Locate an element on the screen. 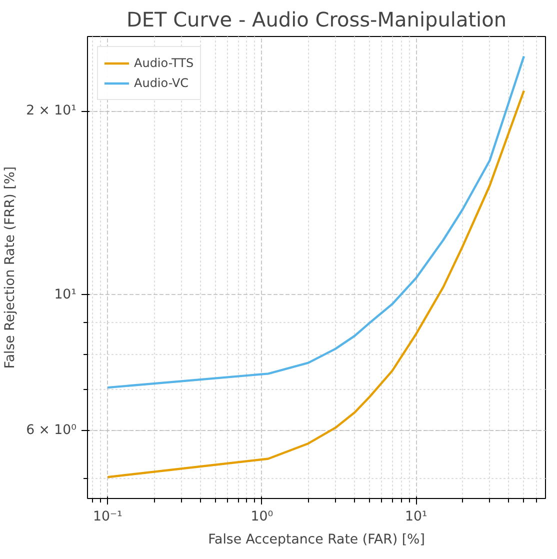  x-tick-label: 10⁻¹ is located at coordinates (107, 517).